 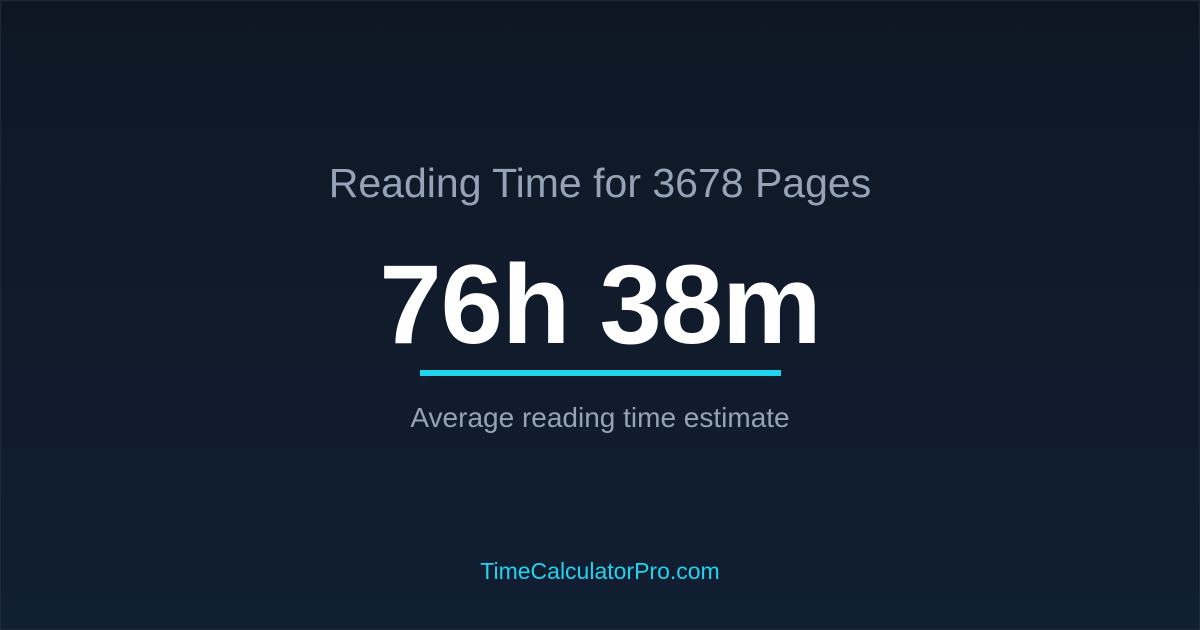 I want to click on subtitle: Average reading time estimate, so click(x=600, y=417).